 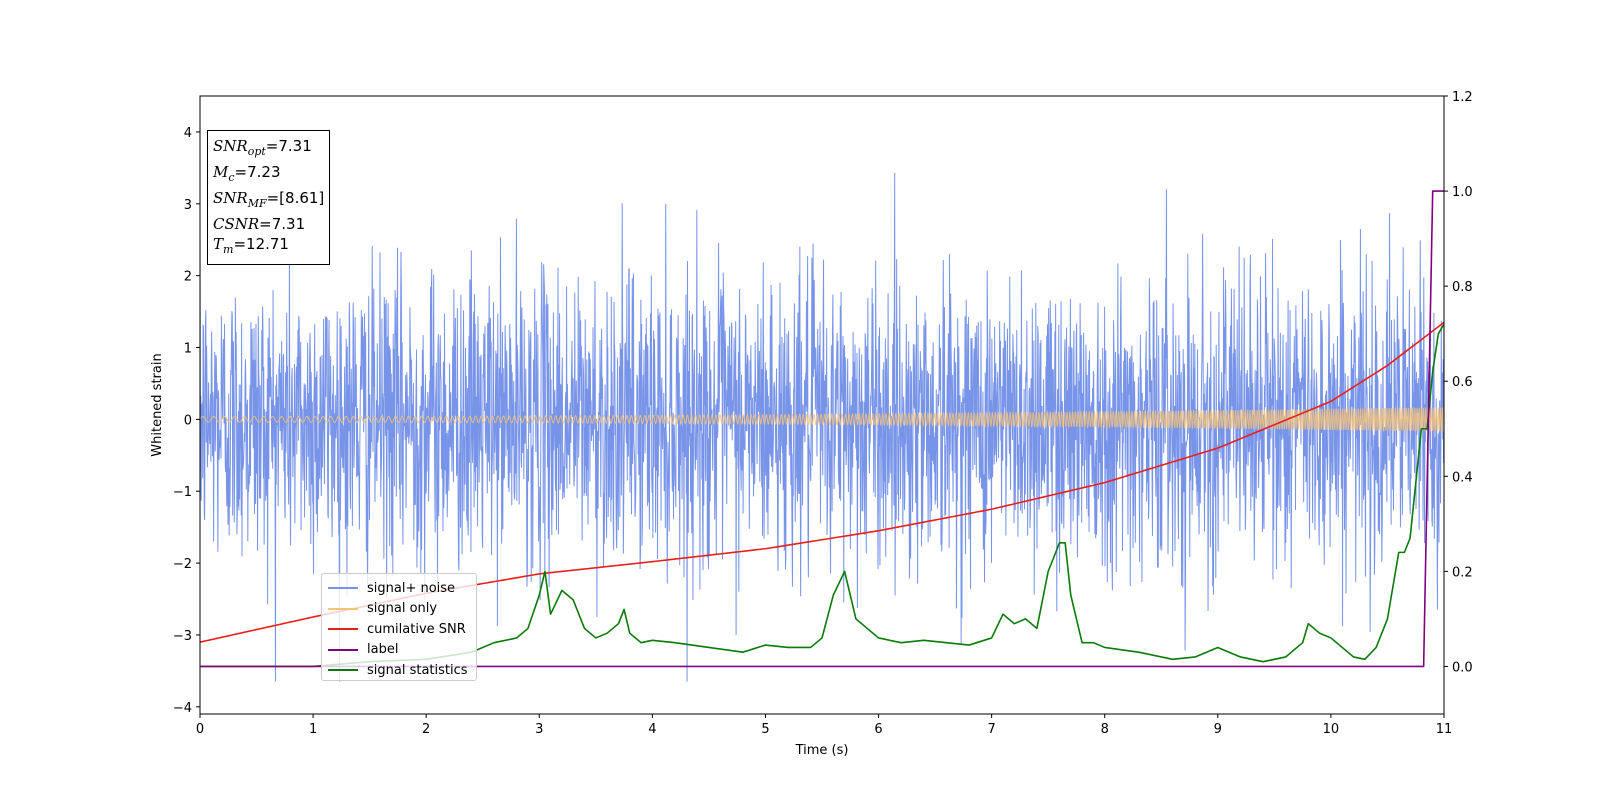 What do you see at coordinates (1105, 729) in the screenshot?
I see `x-tick-label: 8` at bounding box center [1105, 729].